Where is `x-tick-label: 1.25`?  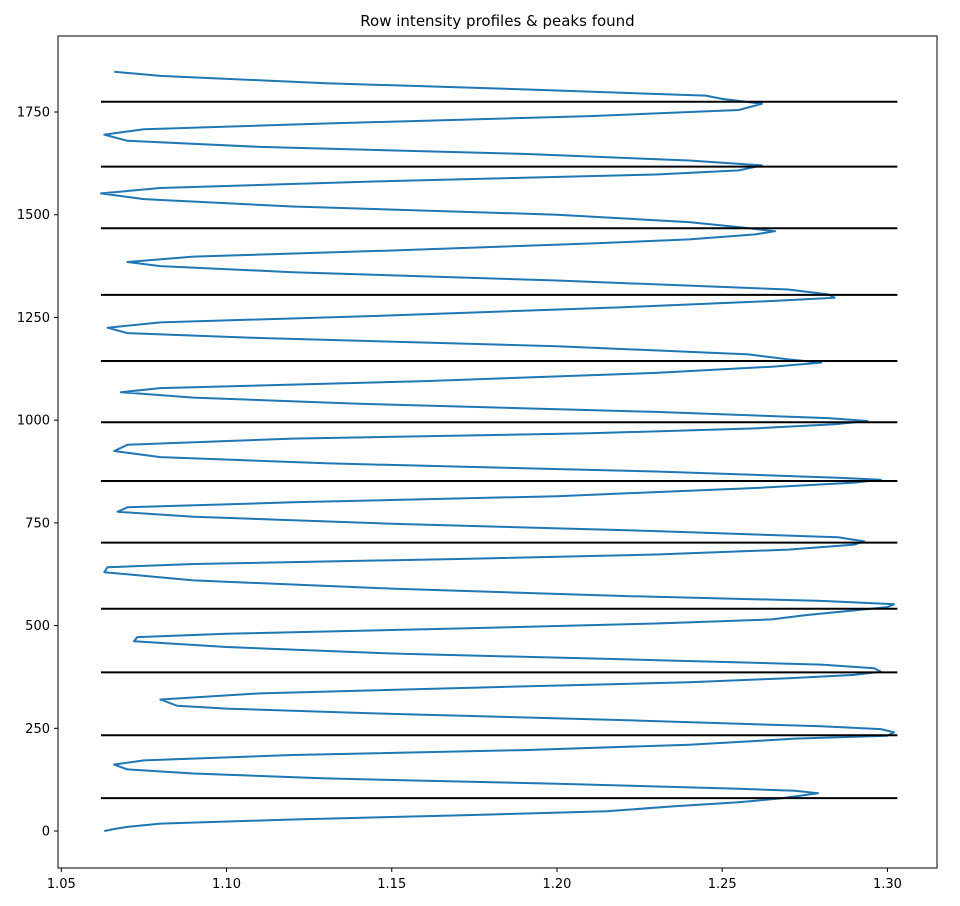
x-tick-label: 1.25 is located at coordinates (722, 884).